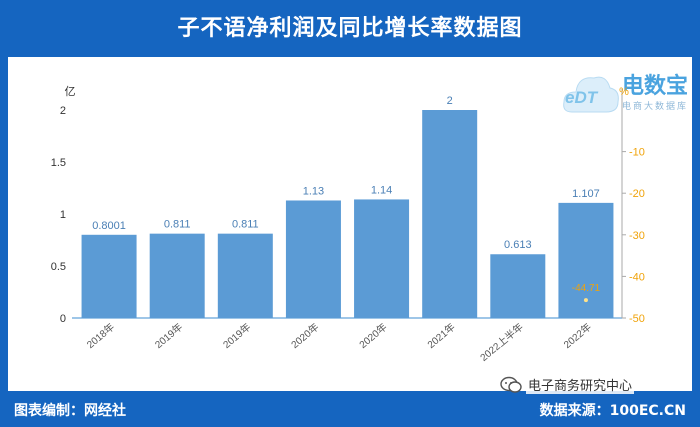 The image size is (700, 427). Describe the element at coordinates (612, 411) in the screenshot. I see `footer-source: 数据来源：100EC.CN` at that location.